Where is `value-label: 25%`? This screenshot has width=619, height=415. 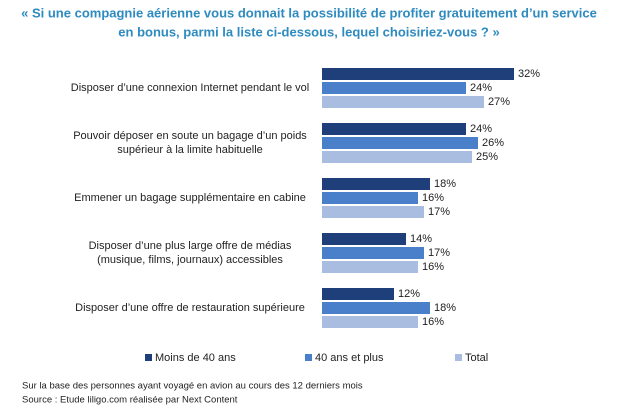 value-label: 25% is located at coordinates (487, 157).